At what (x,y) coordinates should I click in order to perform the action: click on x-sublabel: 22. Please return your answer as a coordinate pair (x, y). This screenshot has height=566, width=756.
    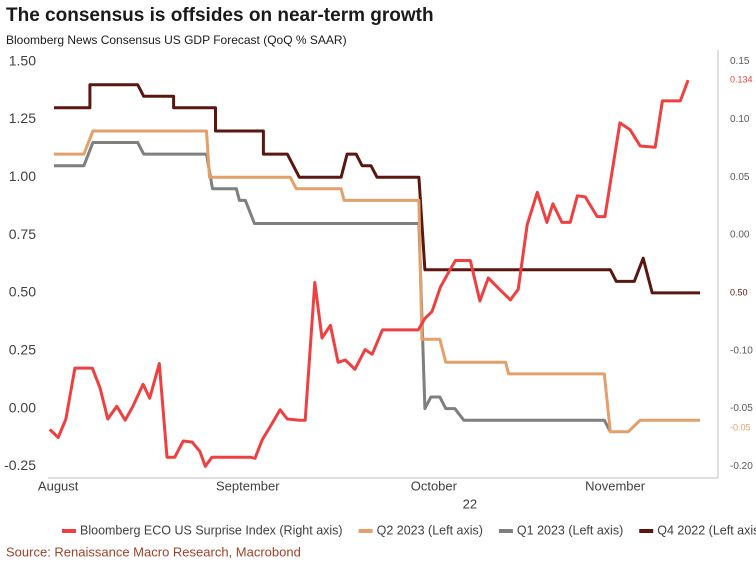
    Looking at the image, I should click on (470, 503).